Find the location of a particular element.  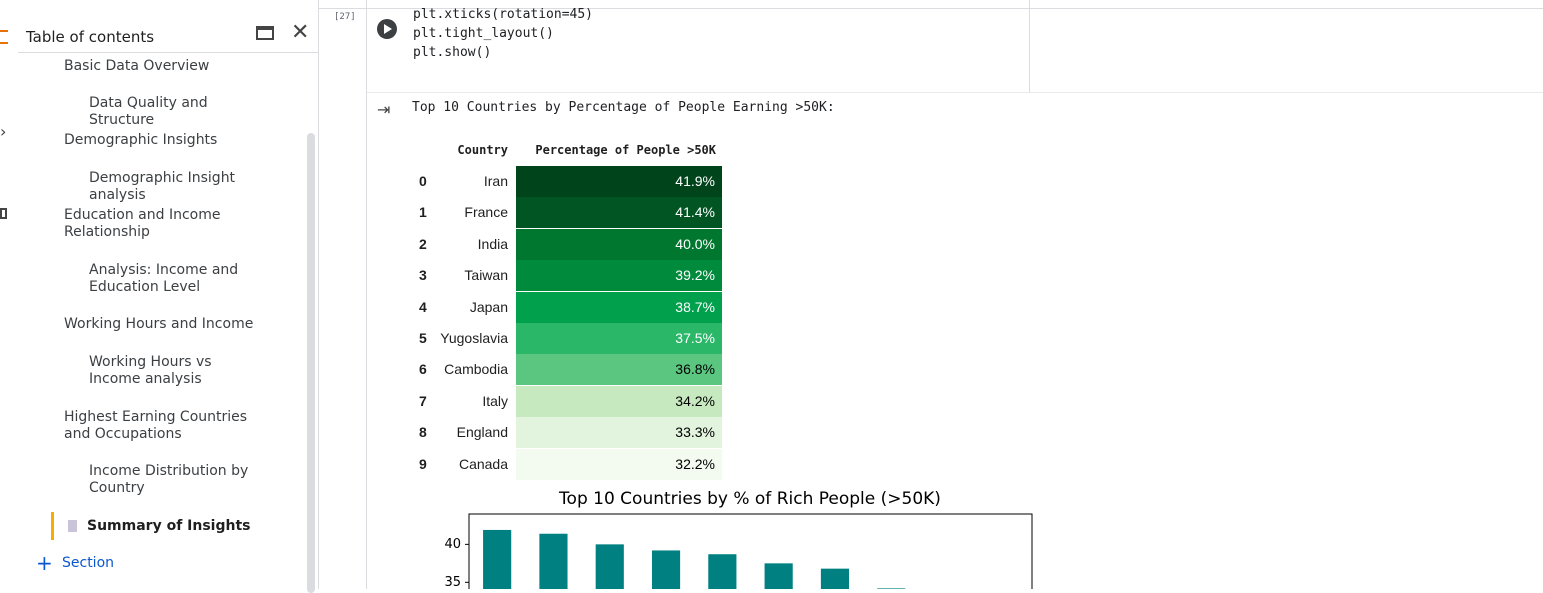

files-icon is located at coordinates (3, 213).